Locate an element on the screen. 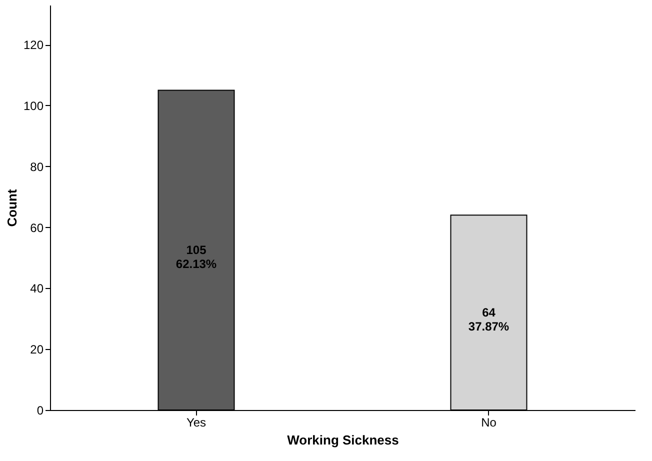 Image resolution: width=652 pixels, height=461 pixels. data-label: 105 62.13% is located at coordinates (196, 257).